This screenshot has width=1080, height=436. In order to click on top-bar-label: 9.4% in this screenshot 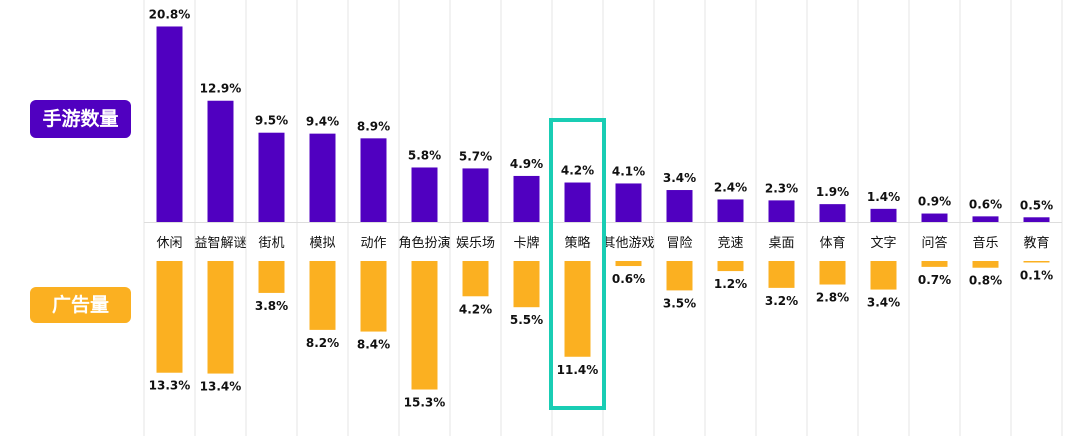, I will do `click(322, 122)`.